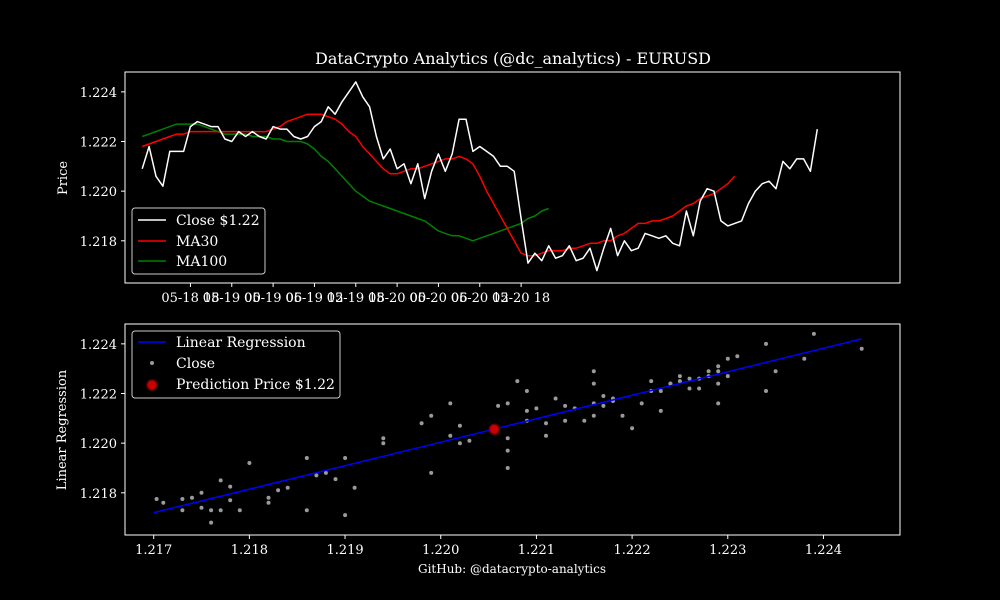 This screenshot has width=1000, height=600. Describe the element at coordinates (727, 550) in the screenshot. I see `regression-x-tick-label: 1.223` at that location.